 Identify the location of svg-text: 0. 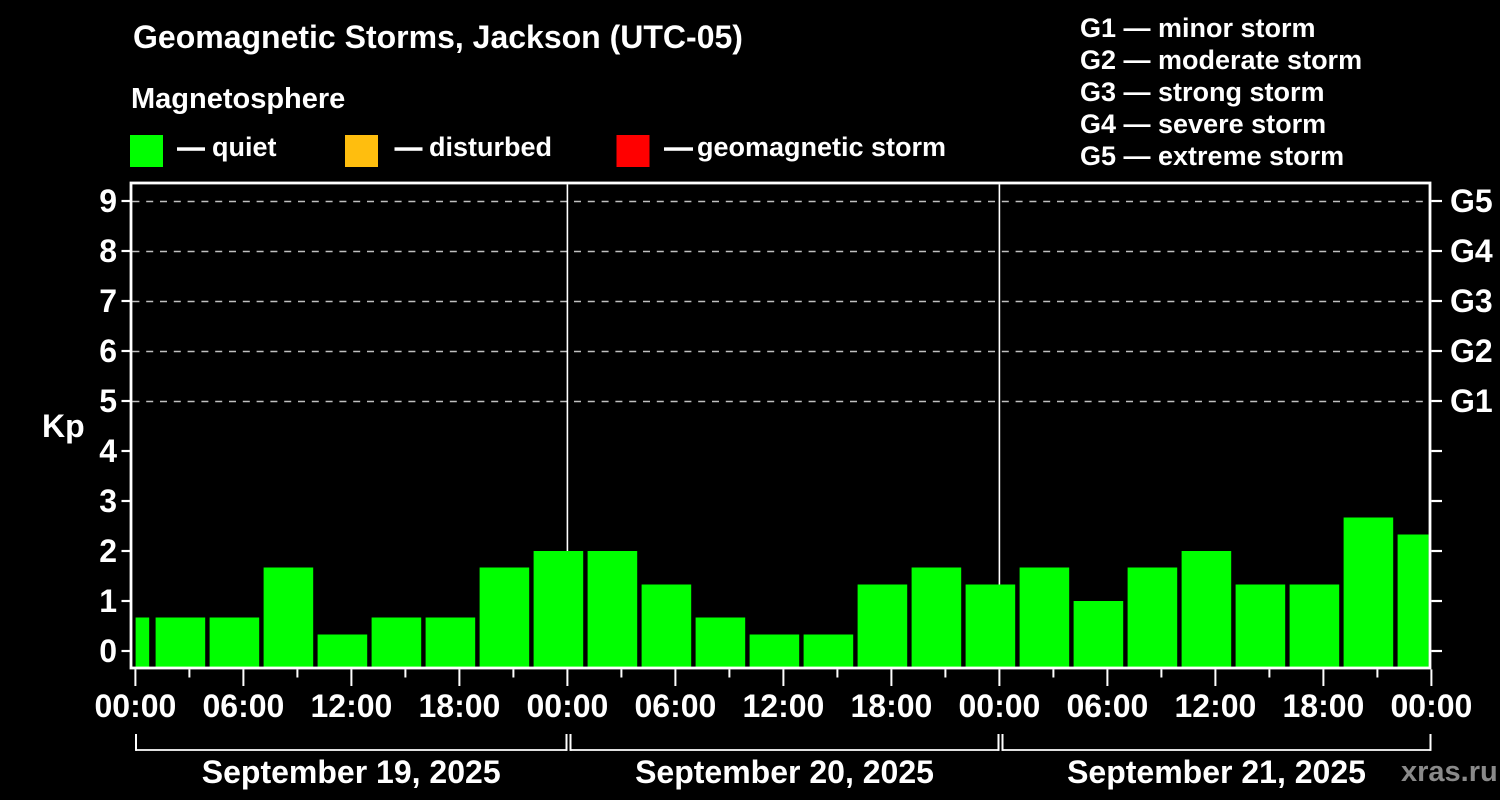
(108, 651).